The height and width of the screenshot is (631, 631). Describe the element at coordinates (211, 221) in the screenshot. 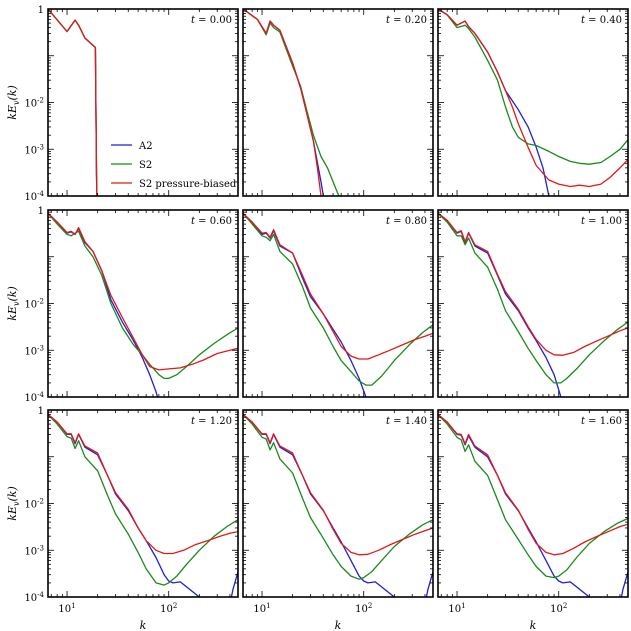

I see `time-label: t = 0.60` at that location.